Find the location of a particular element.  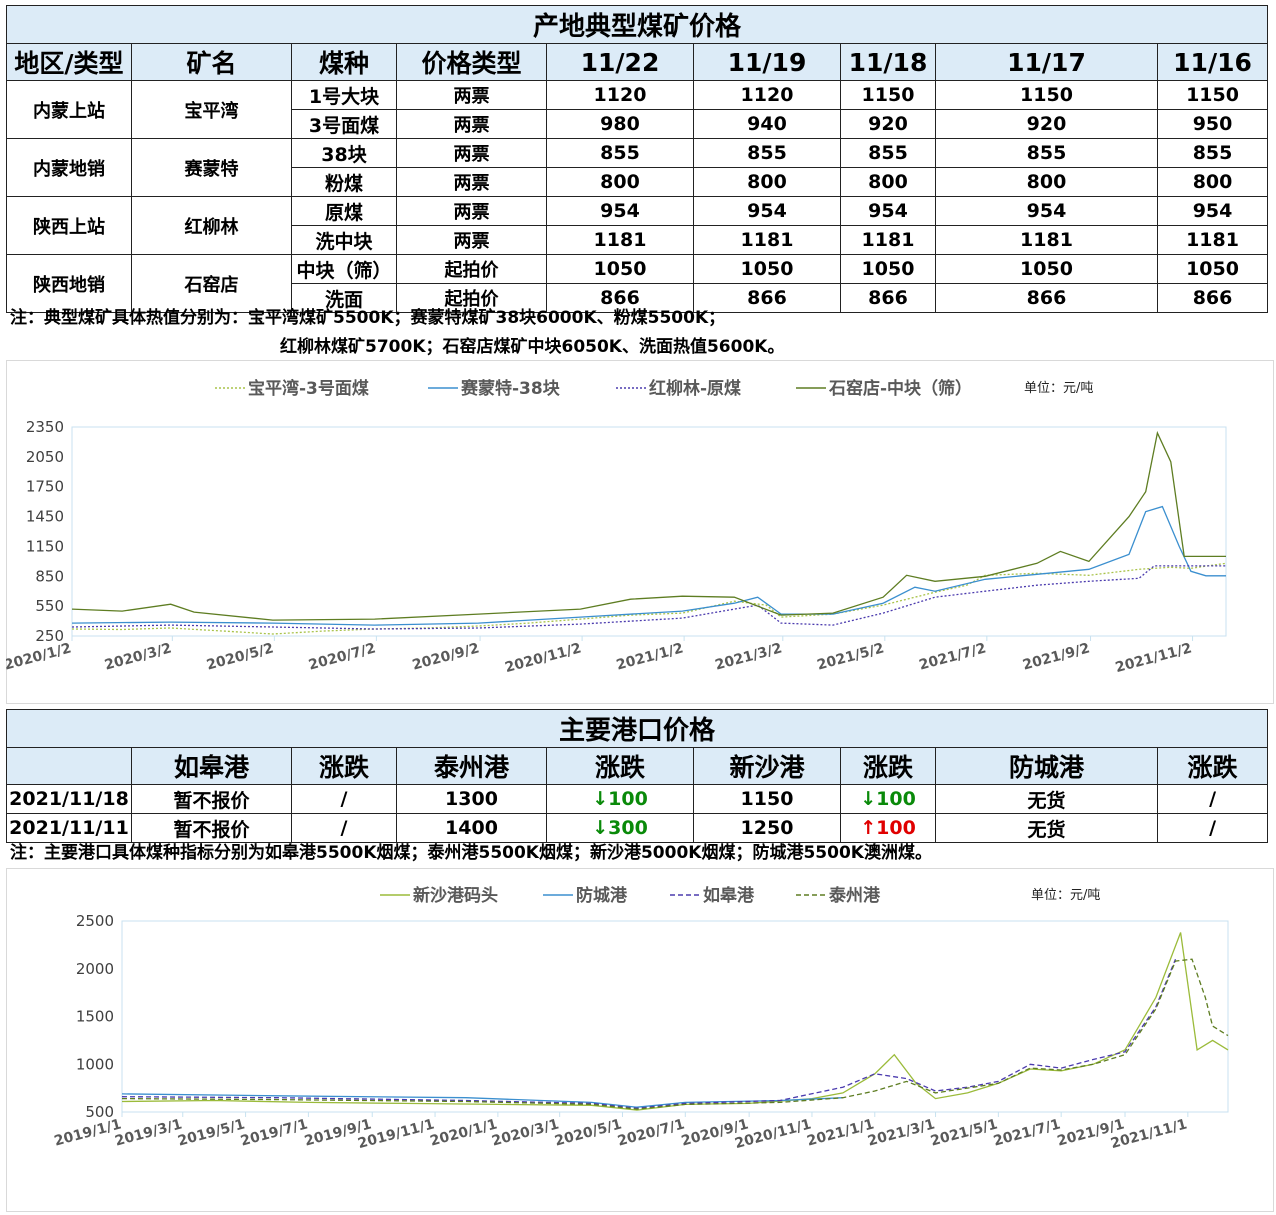

port-taizhou-chg-cell: ↓100 is located at coordinates (620, 799).